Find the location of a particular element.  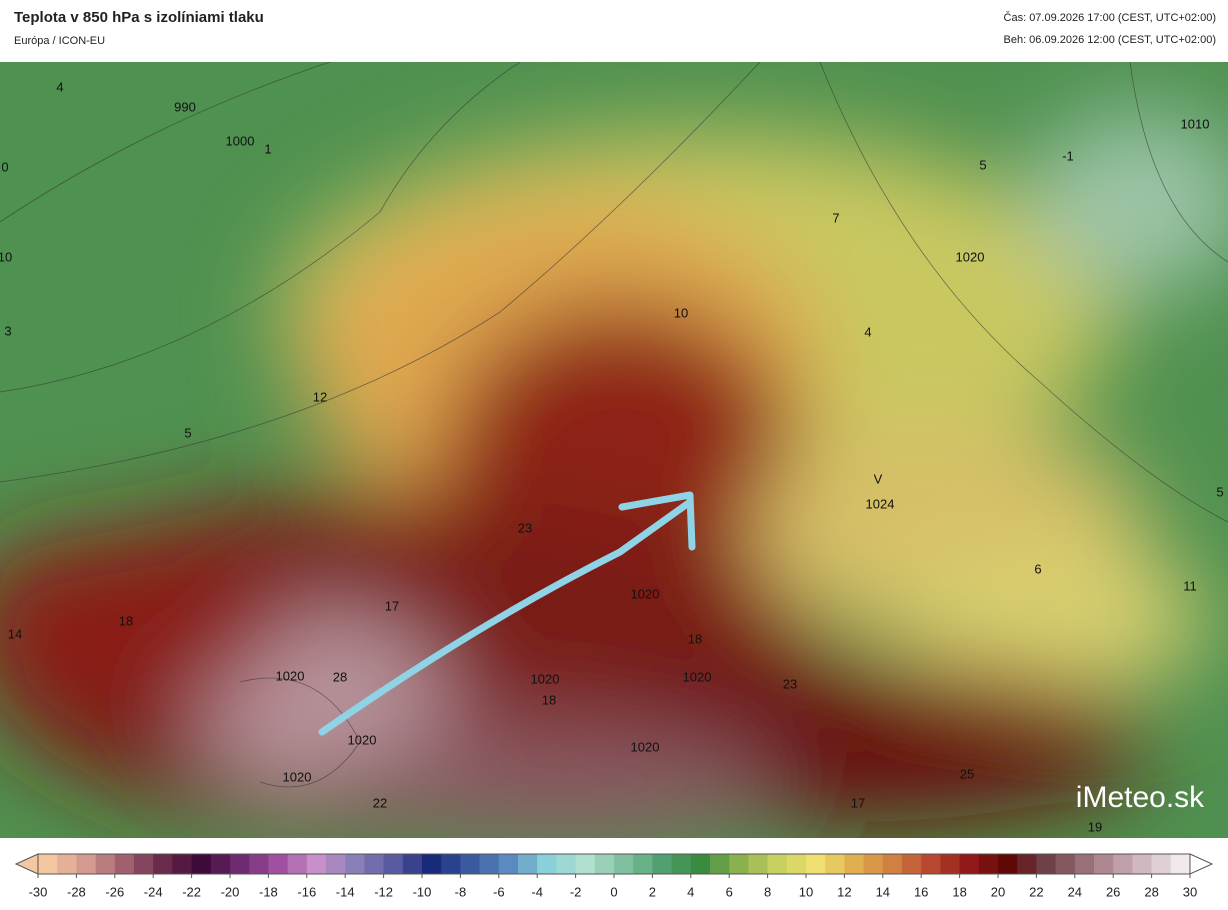

colorbar-tick-label: 14 is located at coordinates (883, 891).